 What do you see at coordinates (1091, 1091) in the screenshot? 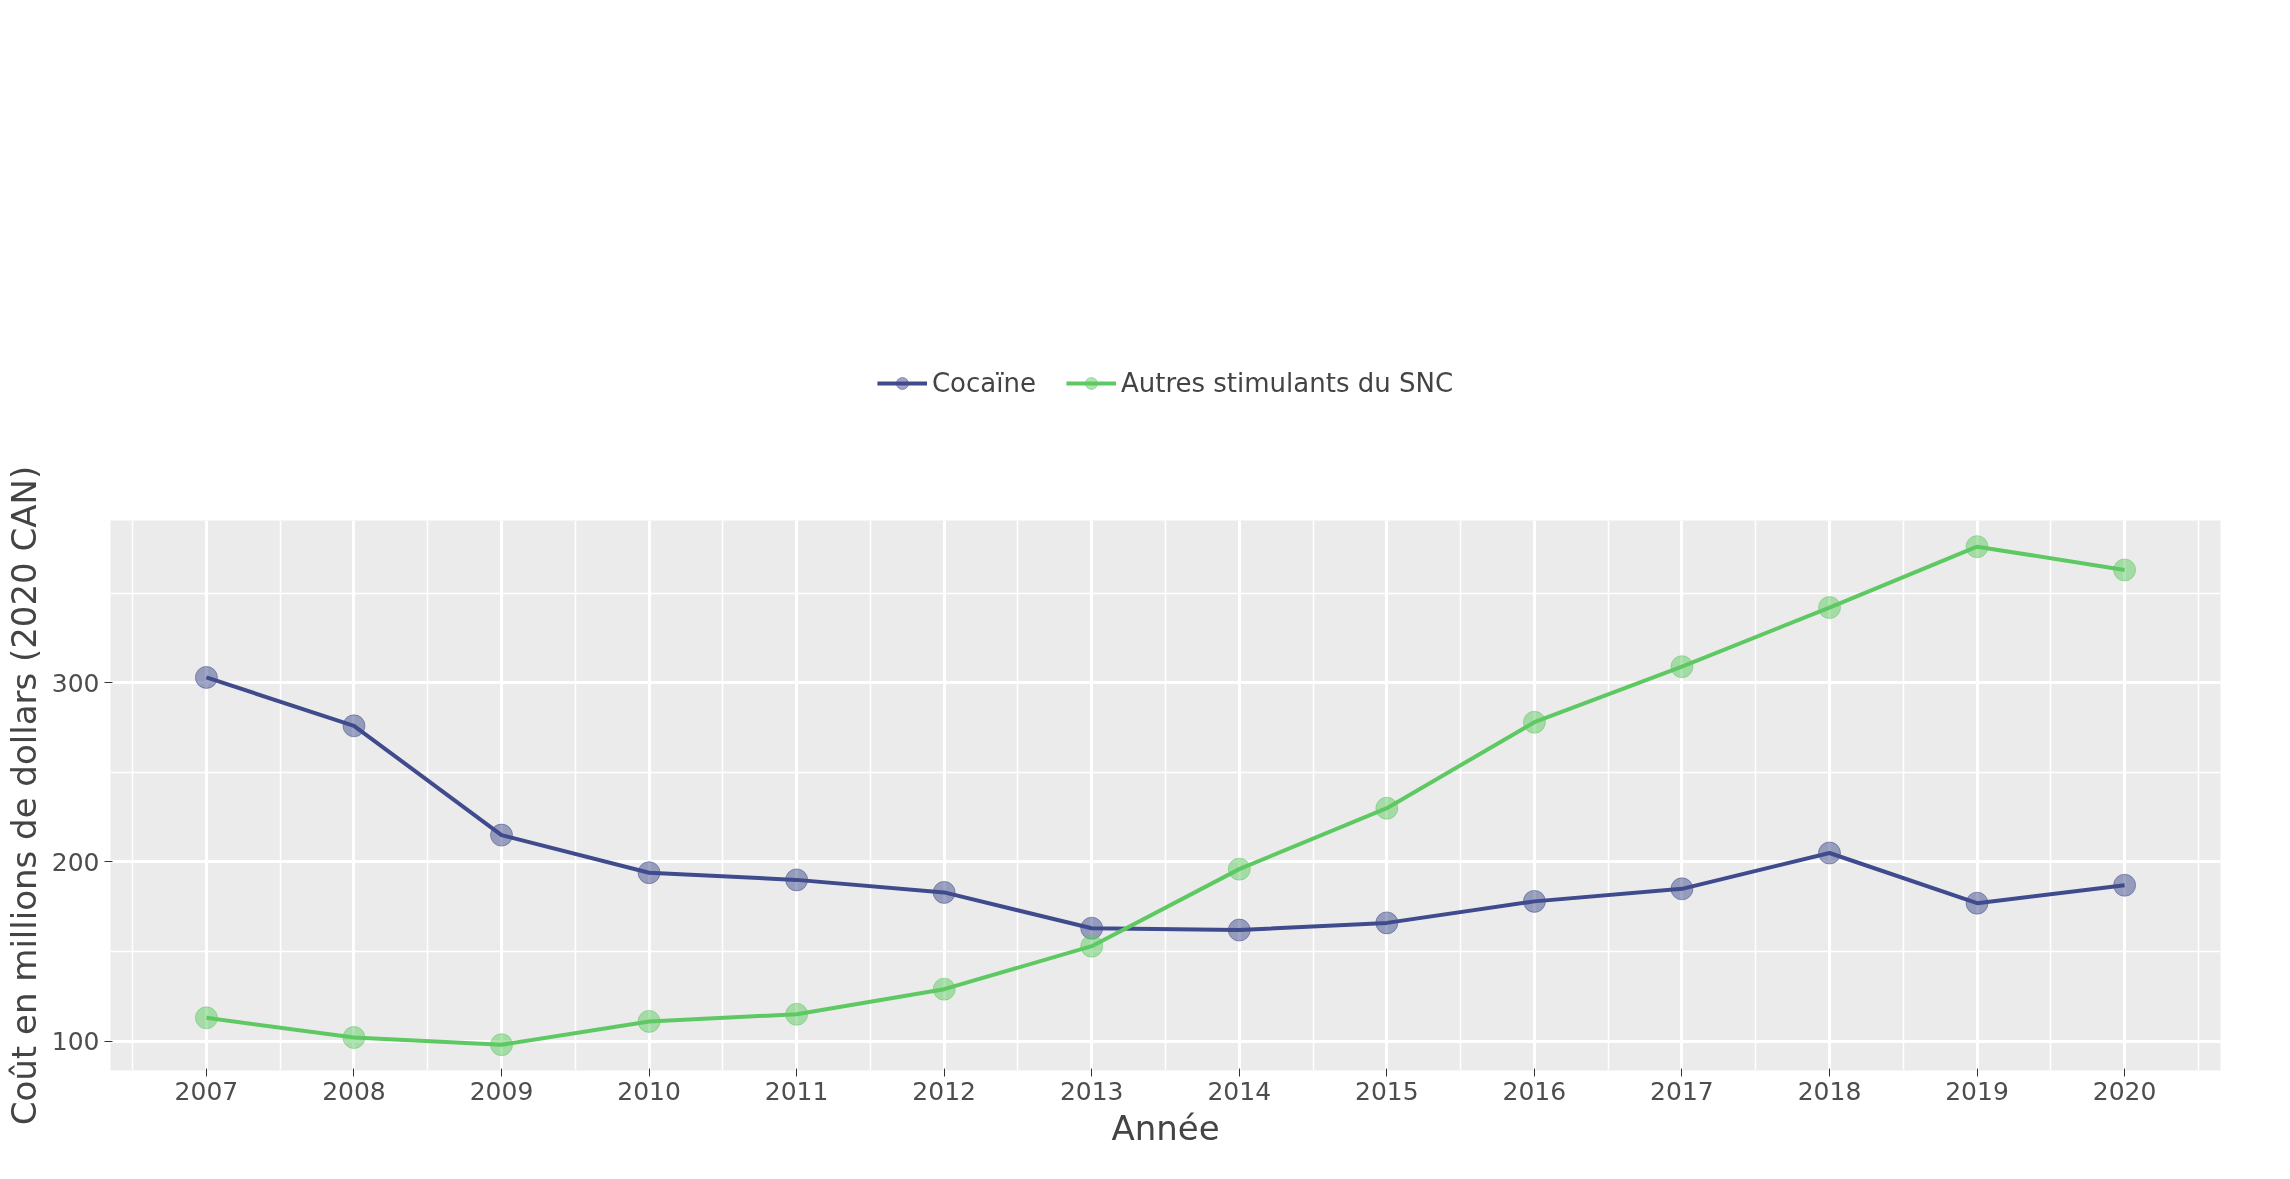
I see `x-tick-label: 2013` at bounding box center [1091, 1091].